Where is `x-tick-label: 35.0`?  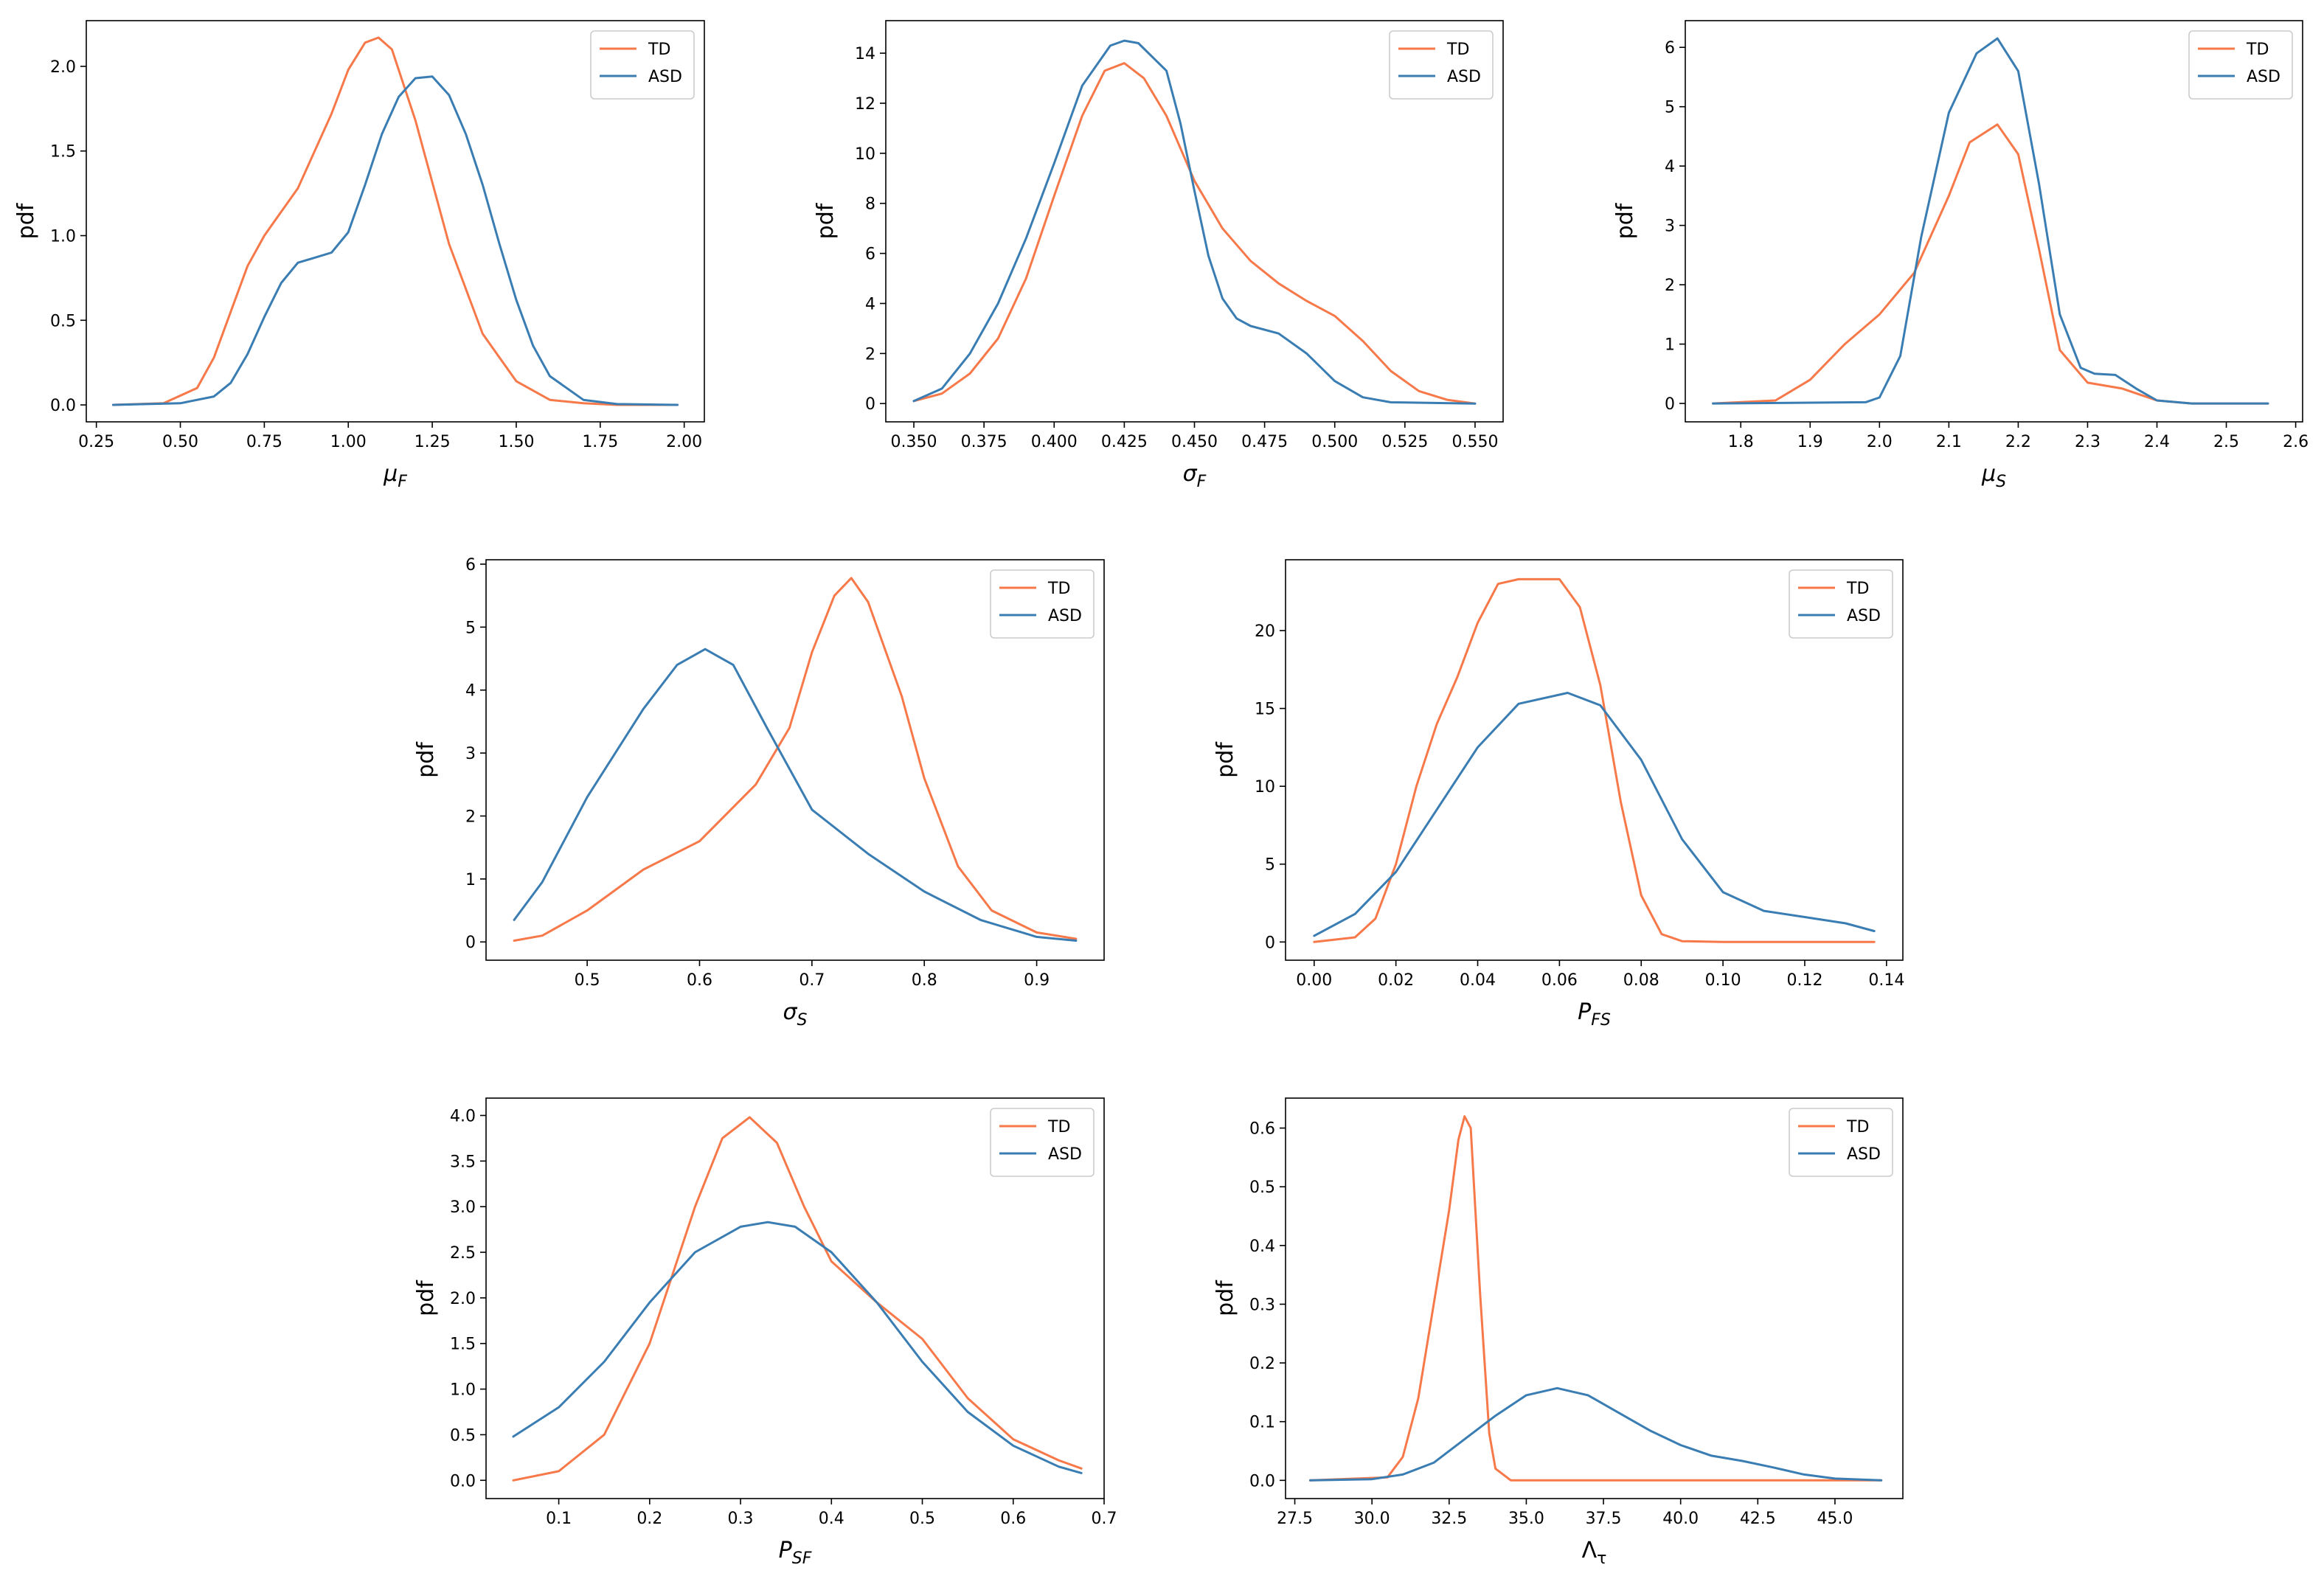
x-tick-label: 35.0 is located at coordinates (1526, 1519).